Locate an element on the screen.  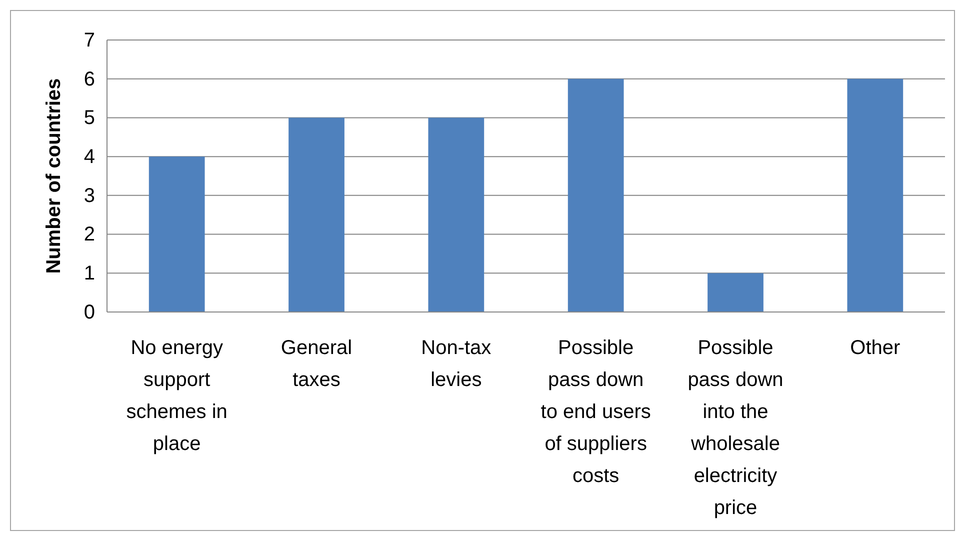
y-axis-title: Number of countries is located at coordinates (54, 176).